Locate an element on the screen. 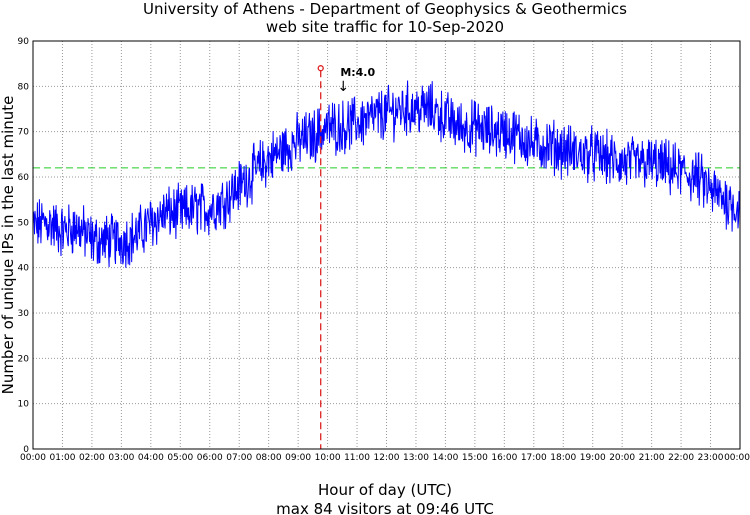  x-tick-label: 14:00 is located at coordinates (445, 458).